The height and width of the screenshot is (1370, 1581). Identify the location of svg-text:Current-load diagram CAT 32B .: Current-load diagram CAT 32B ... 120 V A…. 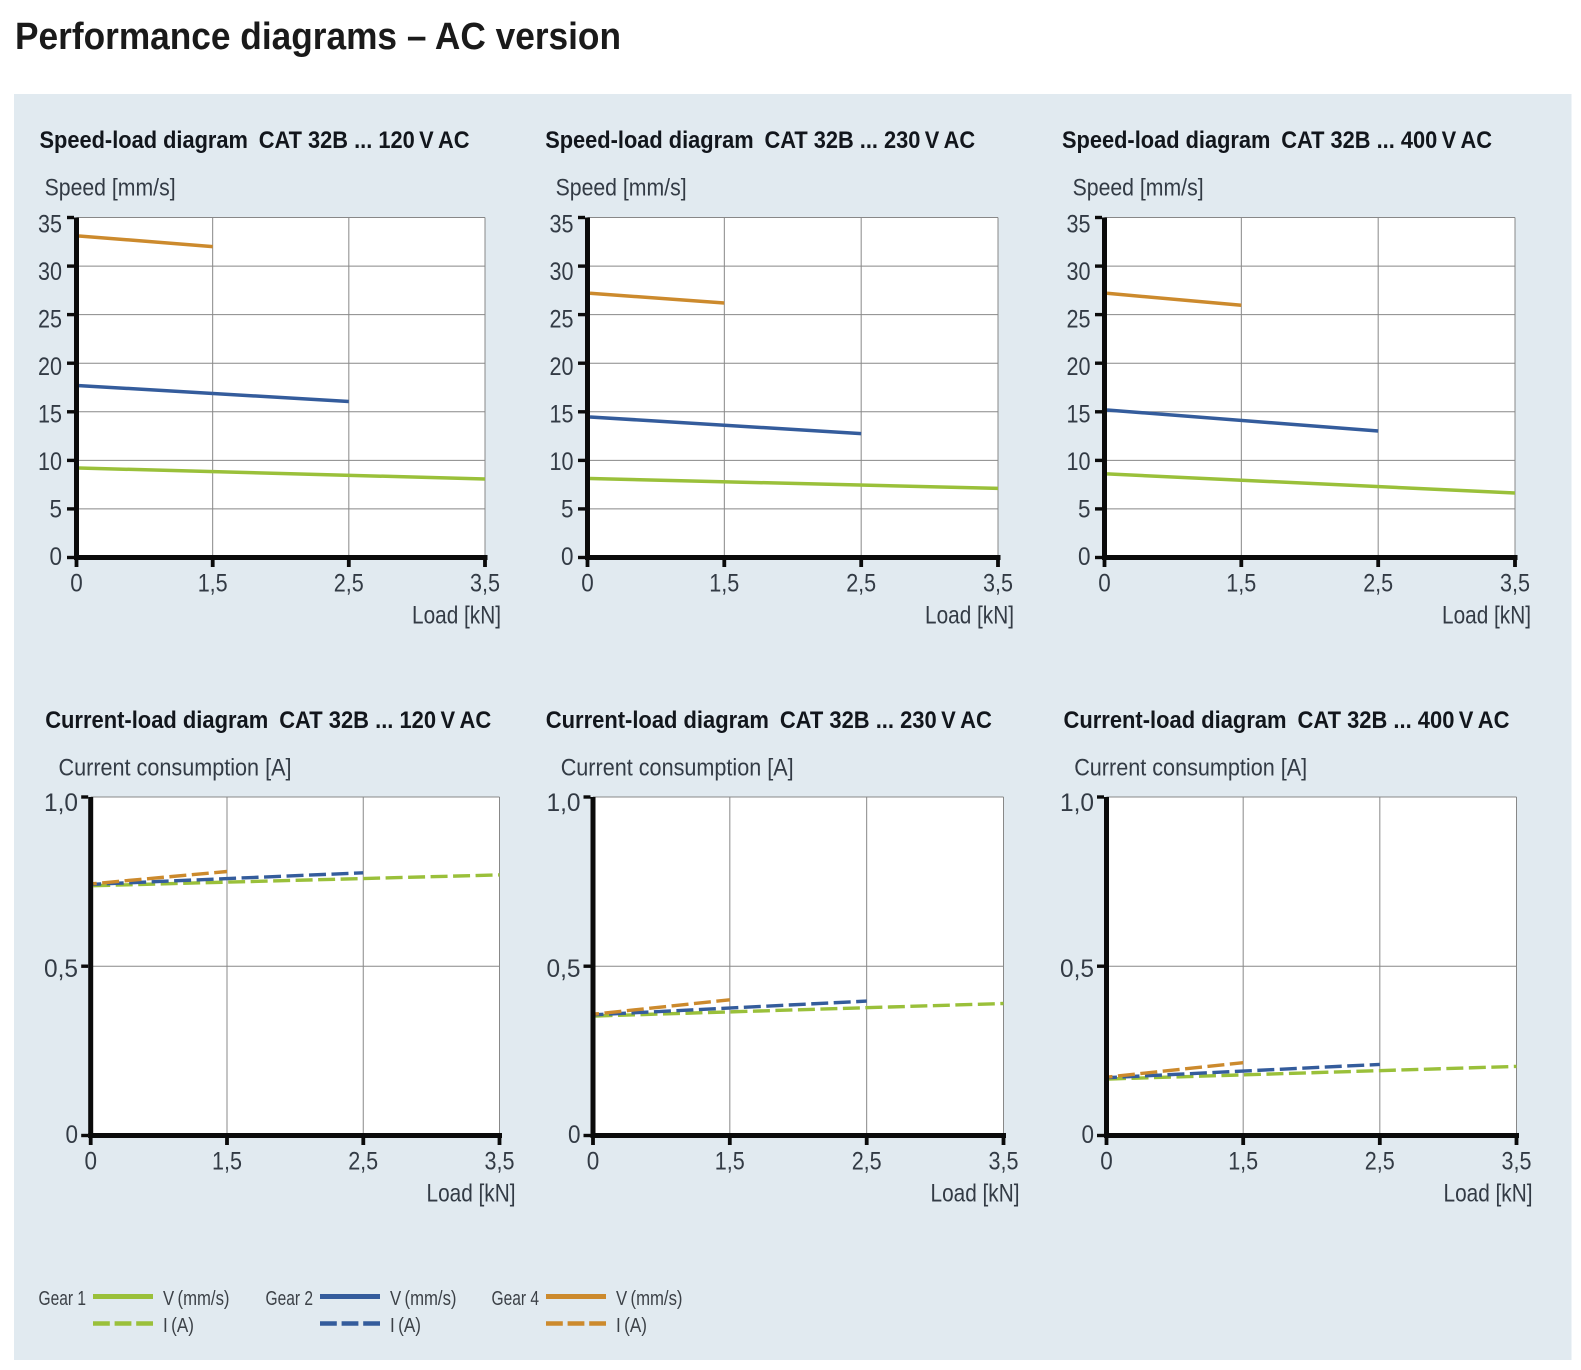
(268, 720).